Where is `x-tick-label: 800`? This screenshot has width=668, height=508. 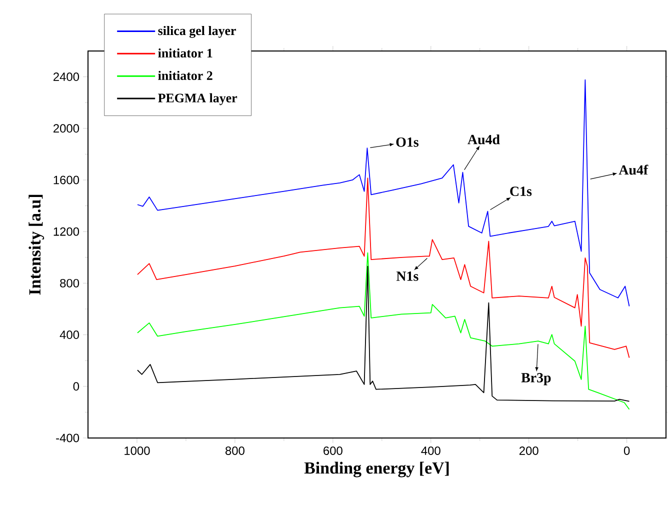
x-tick-label: 800 is located at coordinates (234, 450).